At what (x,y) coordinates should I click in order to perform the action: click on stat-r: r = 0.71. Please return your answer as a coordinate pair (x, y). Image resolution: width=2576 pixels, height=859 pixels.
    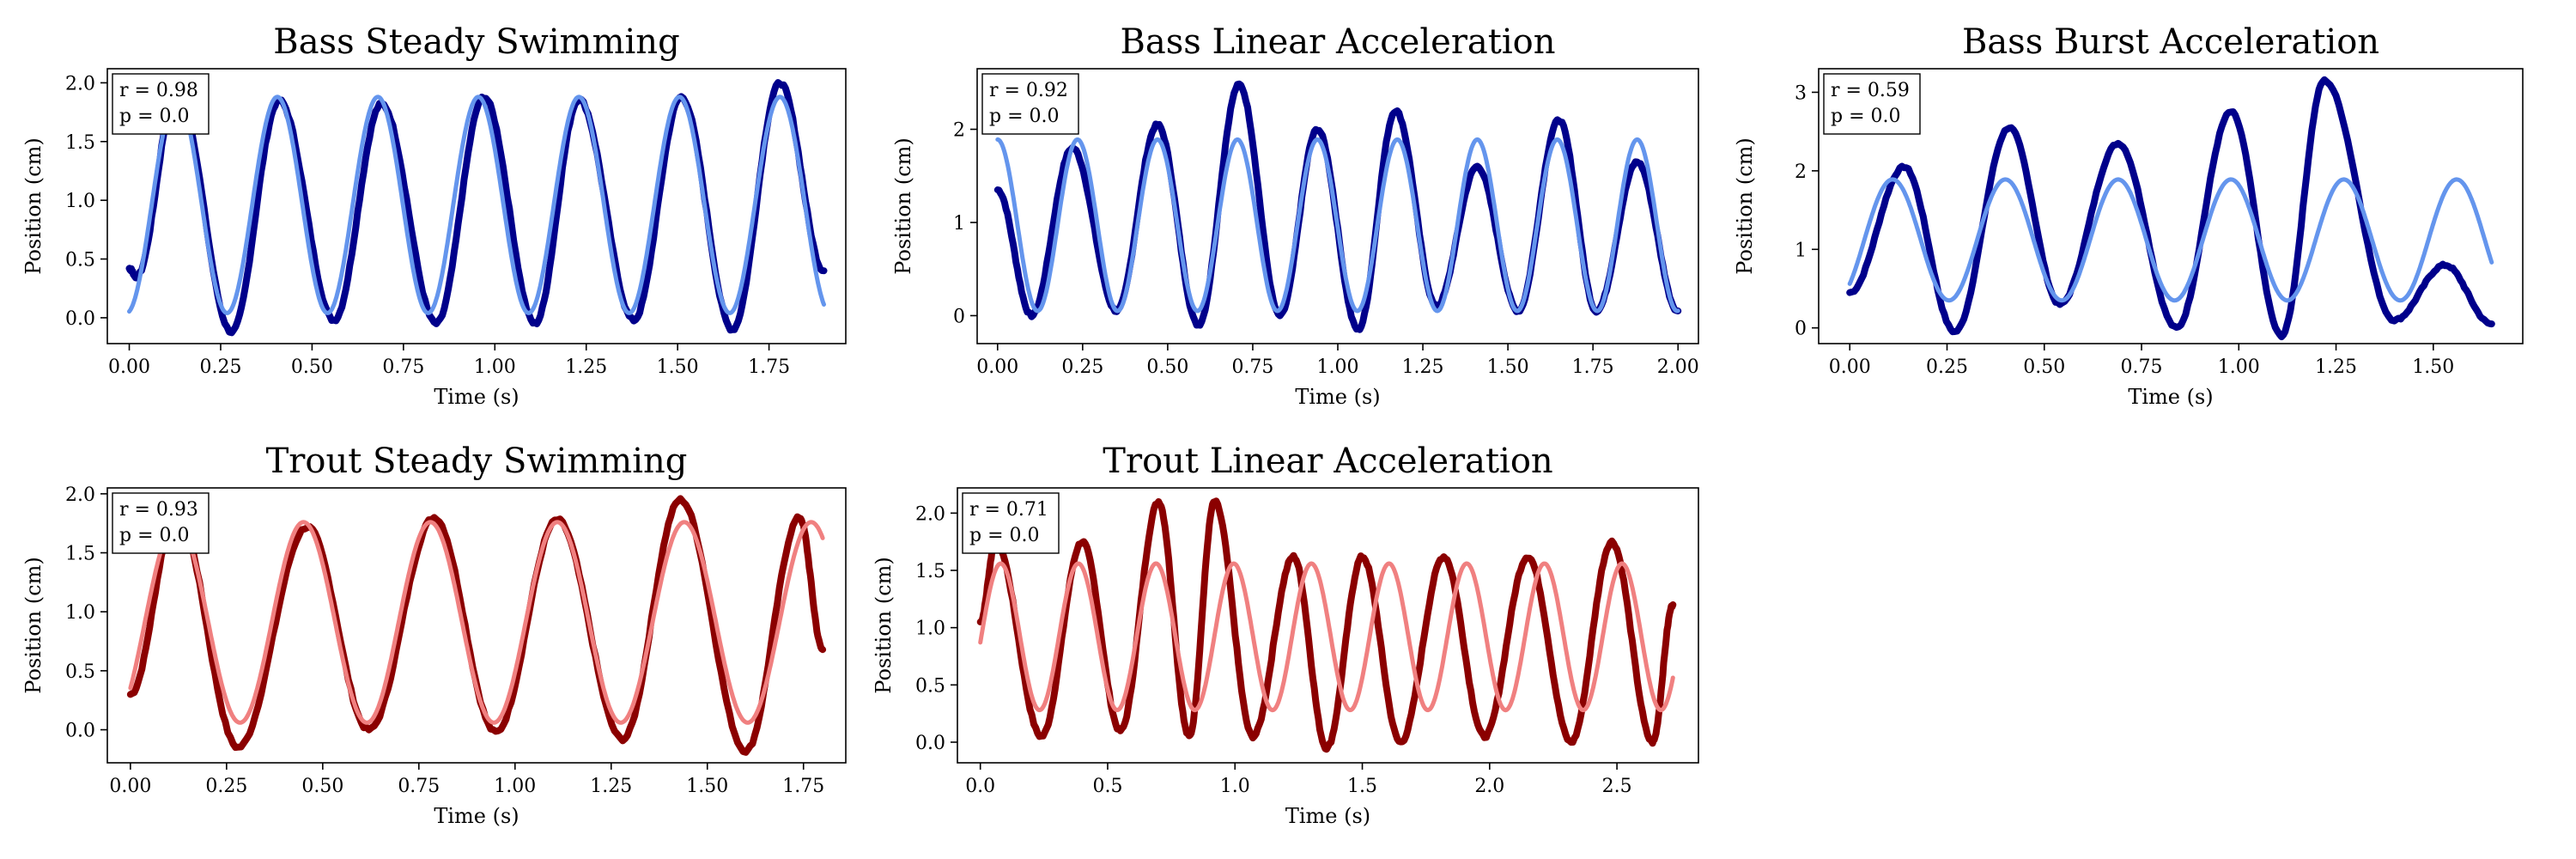
    Looking at the image, I should click on (1009, 510).